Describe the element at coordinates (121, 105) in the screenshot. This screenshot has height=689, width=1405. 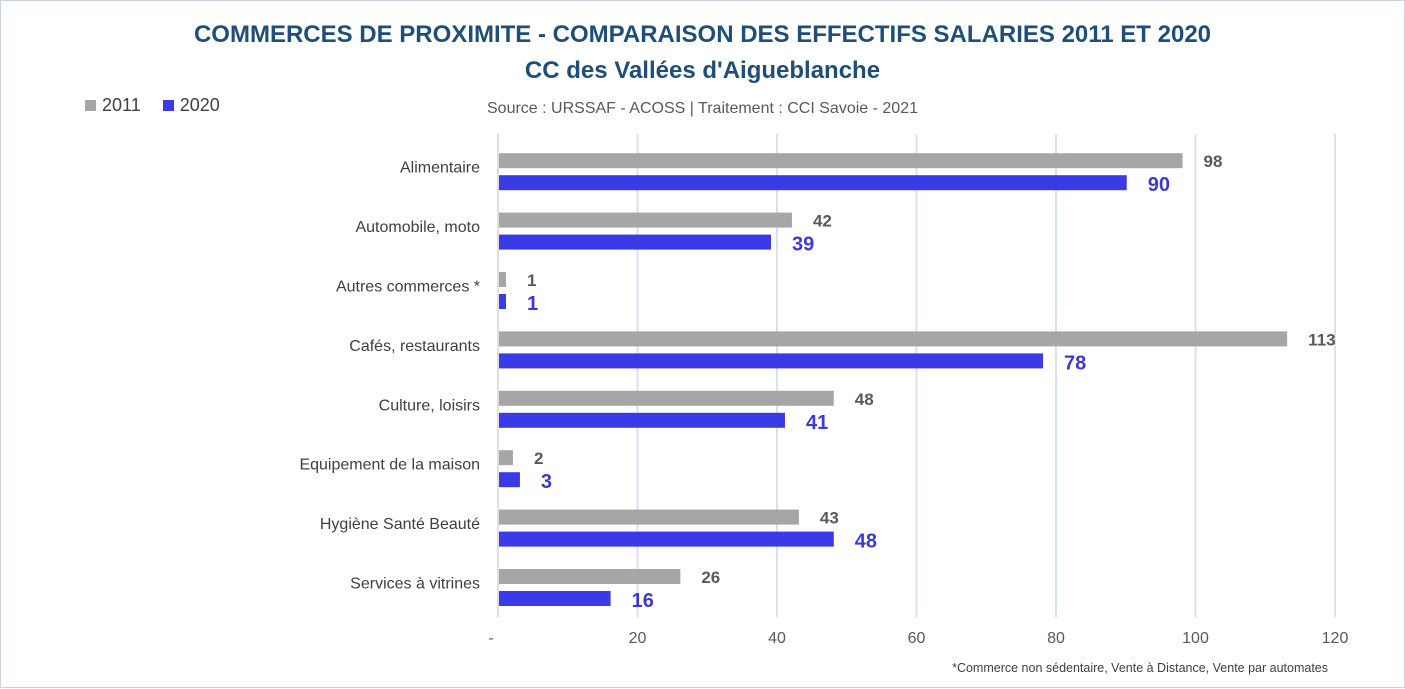
I see `legend-label-2011: 2011` at that location.